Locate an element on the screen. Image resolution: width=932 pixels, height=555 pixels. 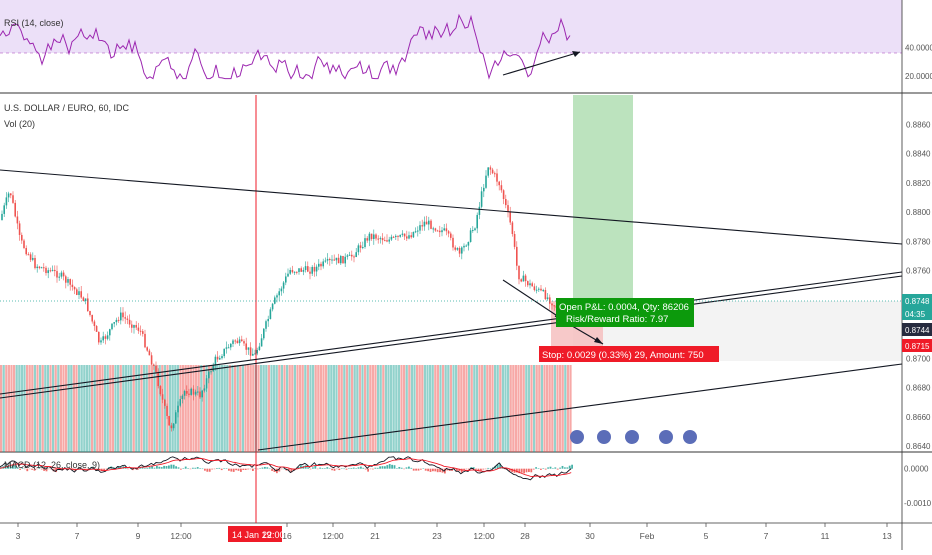
macd-line is located at coordinates (286, 468).